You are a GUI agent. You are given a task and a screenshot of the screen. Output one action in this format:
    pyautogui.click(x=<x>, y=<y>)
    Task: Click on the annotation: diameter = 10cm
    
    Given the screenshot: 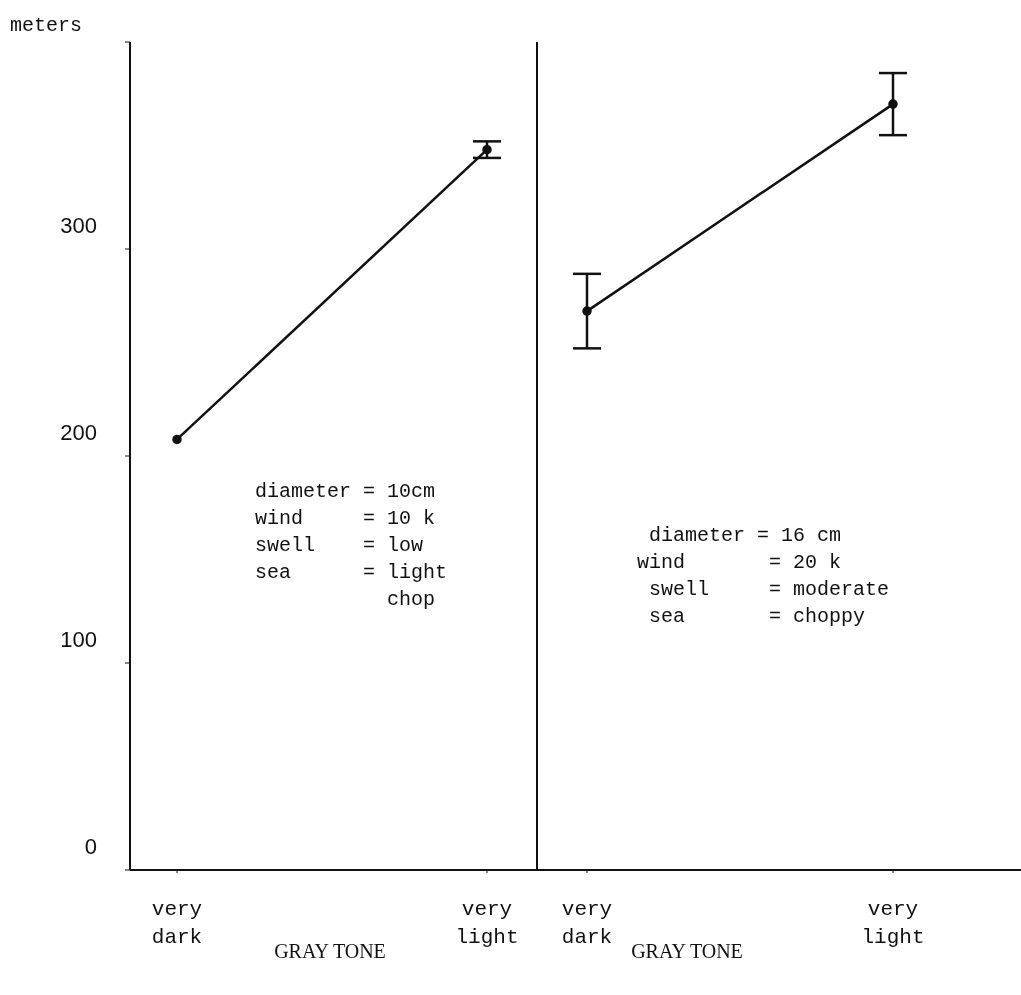 What is the action you would take?
    pyautogui.click(x=346, y=492)
    